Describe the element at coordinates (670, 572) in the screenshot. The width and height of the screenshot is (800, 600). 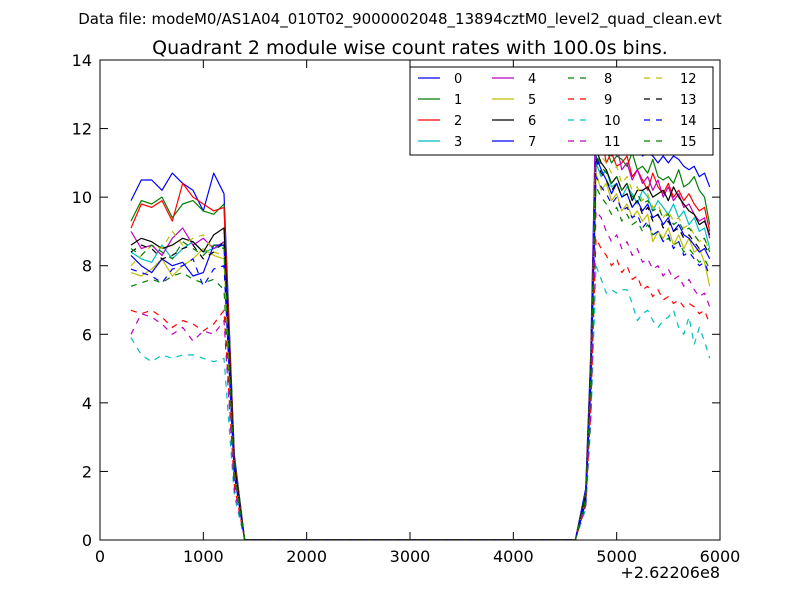
I see `x-axis-offset-label: +2.62206e8` at that location.